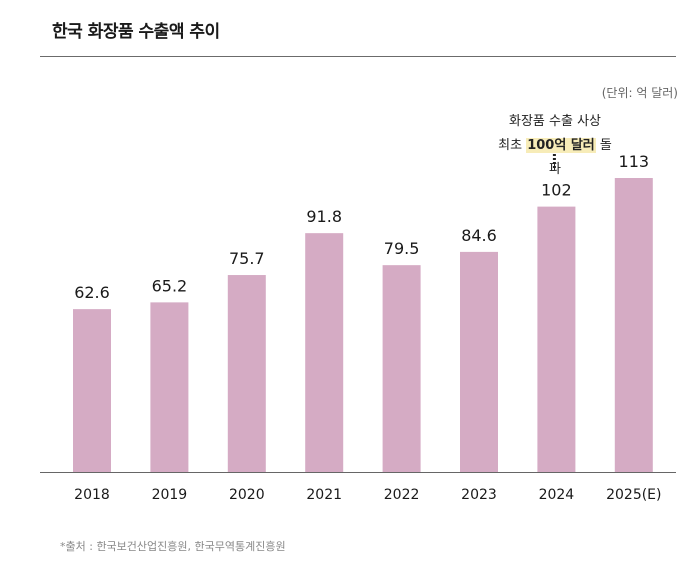 The image size is (700, 566). What do you see at coordinates (136, 32) in the screenshot?
I see `chart-title: 한국 화장품 수출액 추이` at bounding box center [136, 32].